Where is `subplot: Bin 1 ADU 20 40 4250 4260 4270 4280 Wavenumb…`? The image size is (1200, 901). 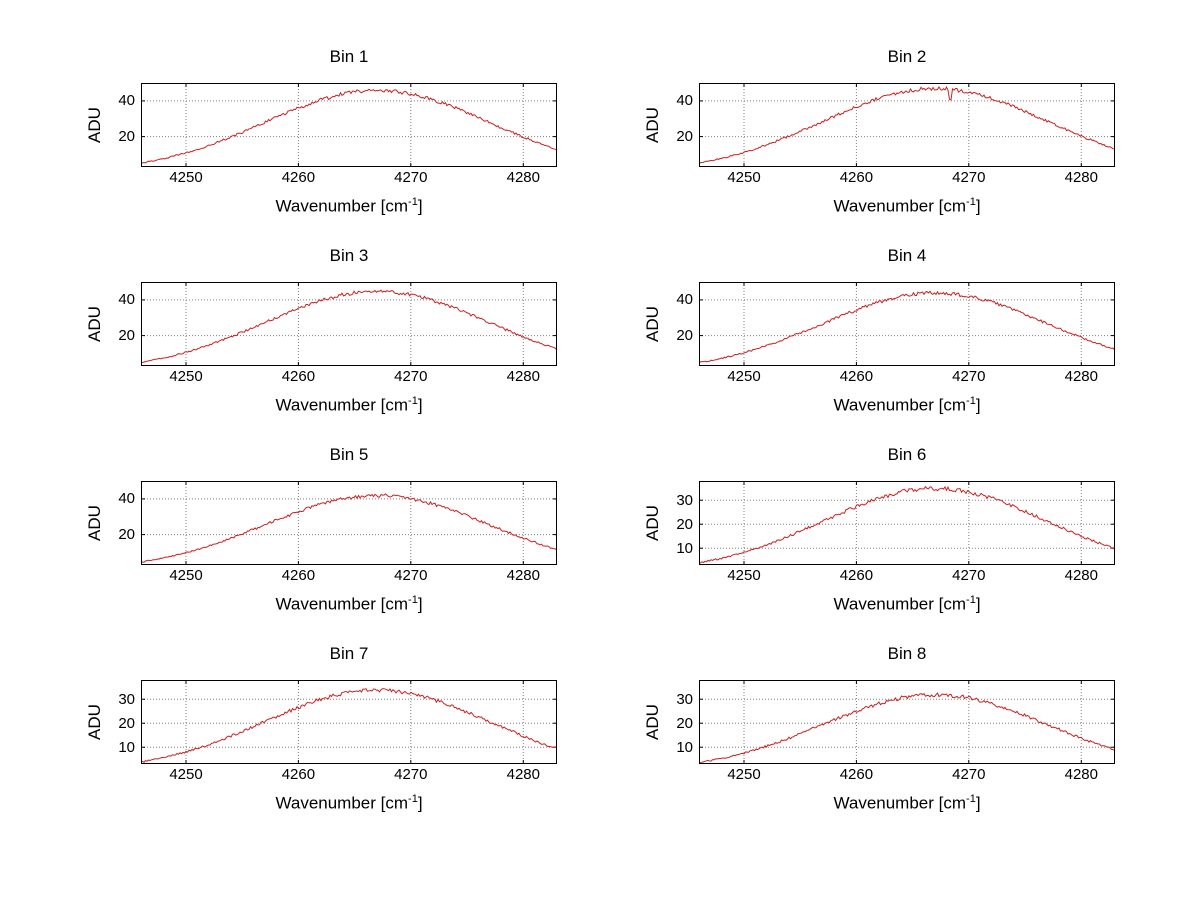 subplot: Bin 1 ADU 20 40 4250 4260 4270 4280 Wavenumb… is located at coordinates (321, 131).